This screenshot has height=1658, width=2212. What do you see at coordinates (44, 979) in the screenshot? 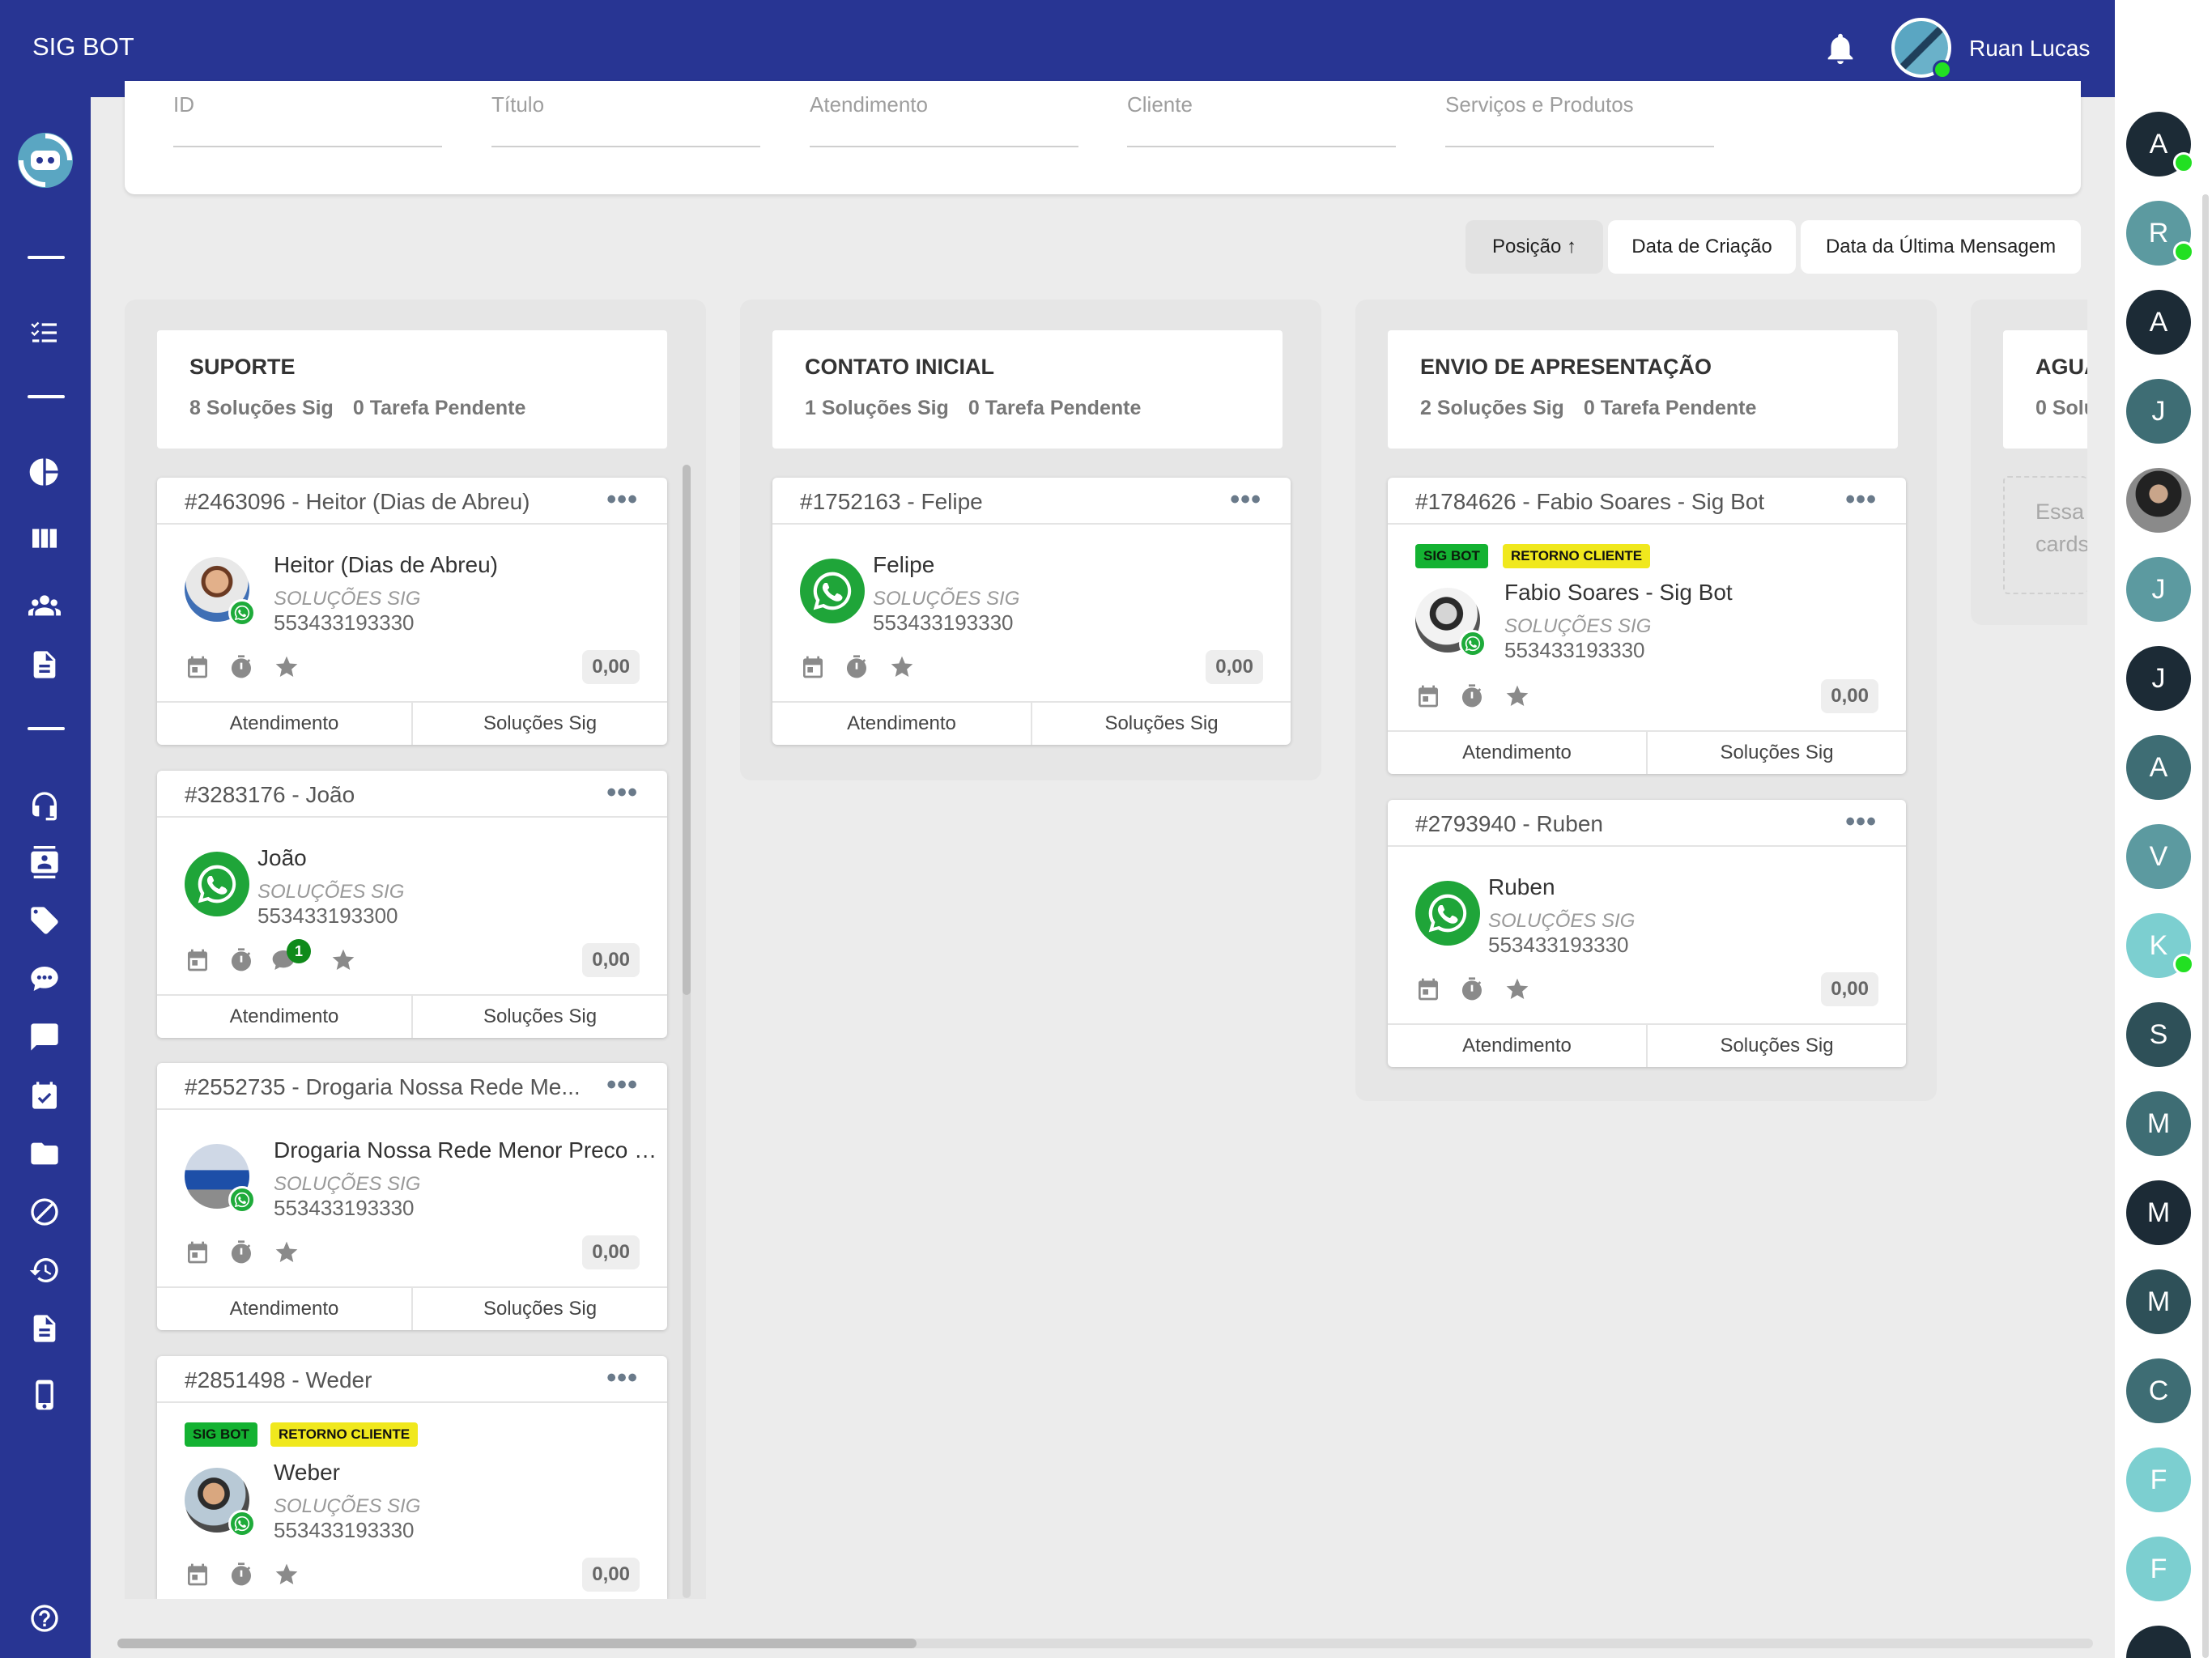
I see `sidebar-item-chats` at bounding box center [44, 979].